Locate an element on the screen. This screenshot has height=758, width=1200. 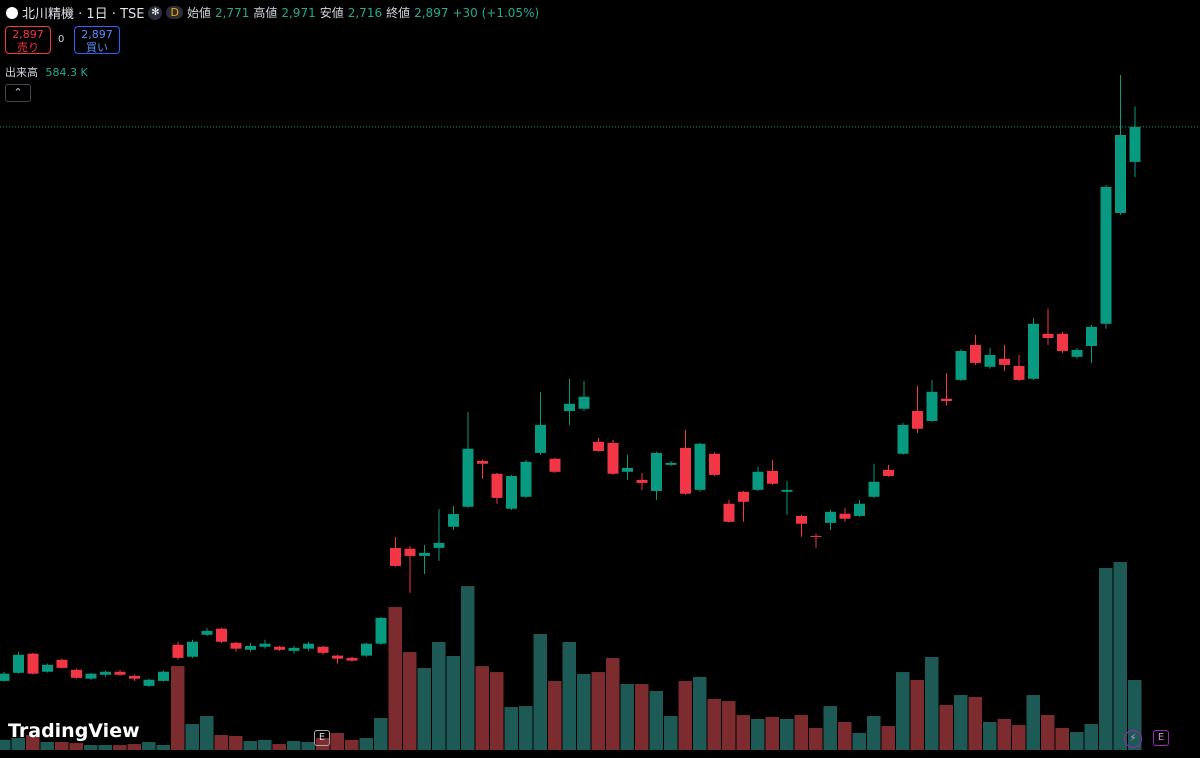
high-label: 高値 is located at coordinates (265, 13).